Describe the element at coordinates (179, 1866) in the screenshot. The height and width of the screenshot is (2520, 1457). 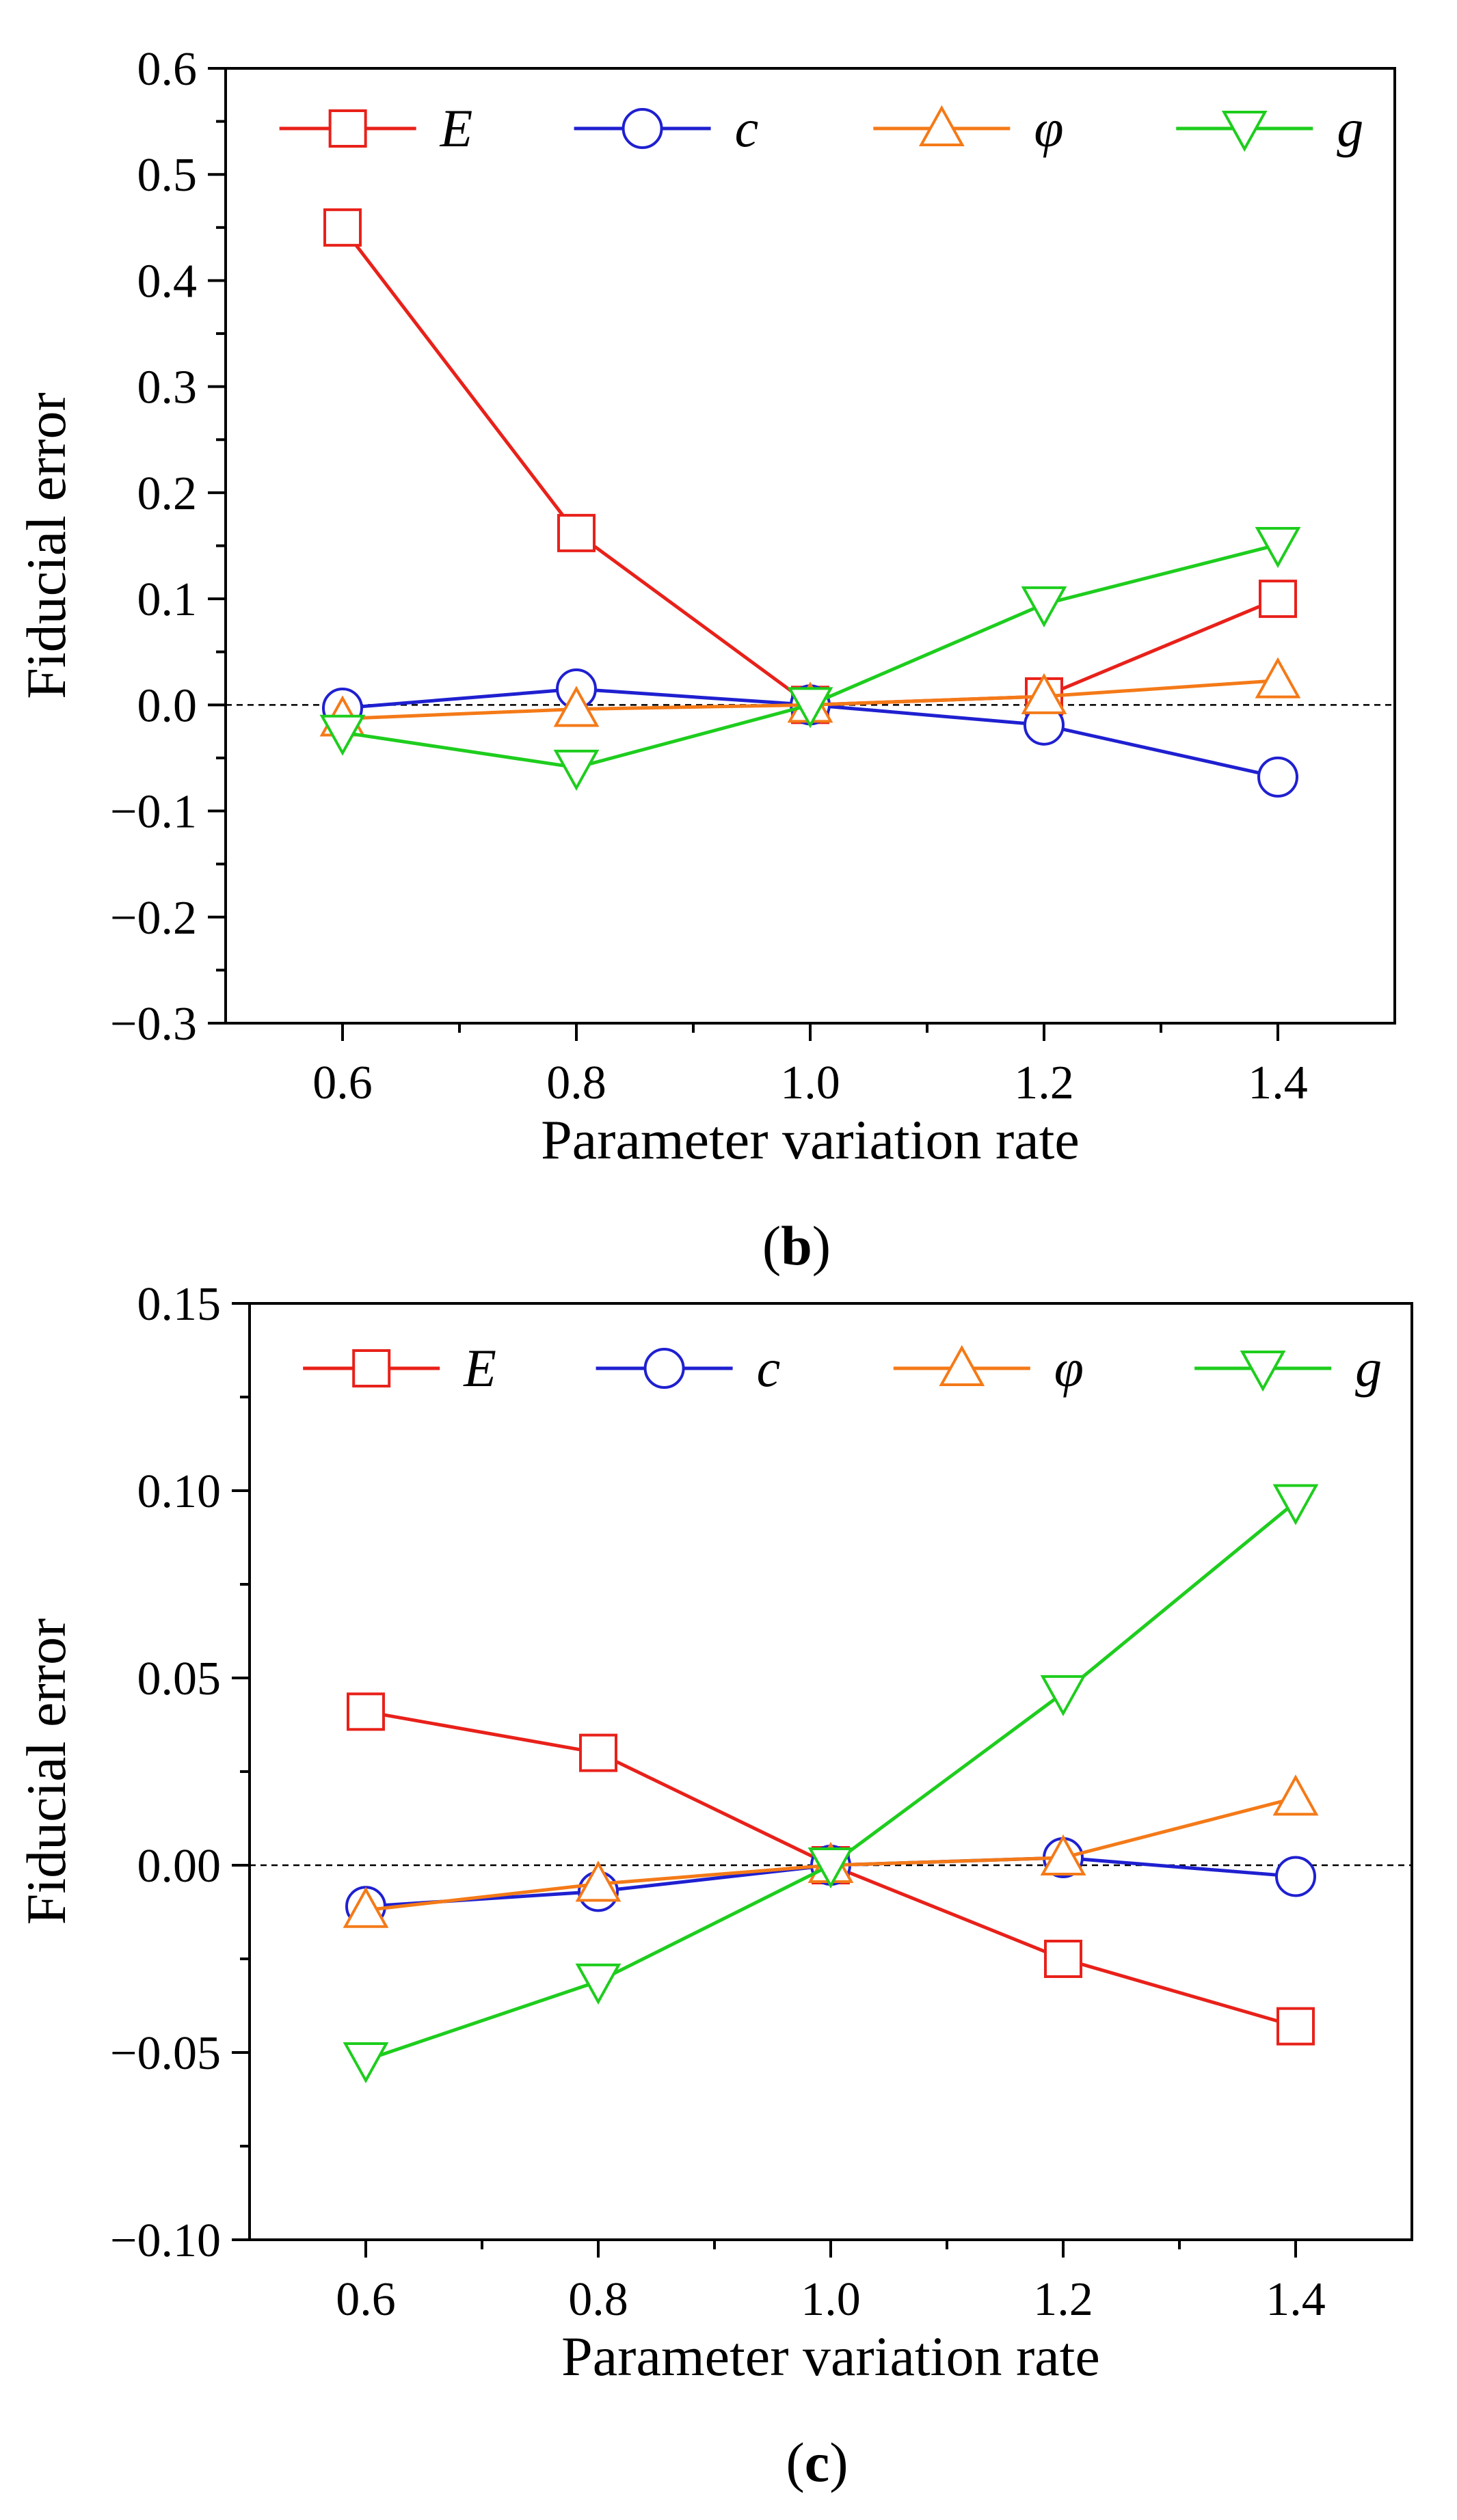
I see `y-tick-label: 0.00` at that location.